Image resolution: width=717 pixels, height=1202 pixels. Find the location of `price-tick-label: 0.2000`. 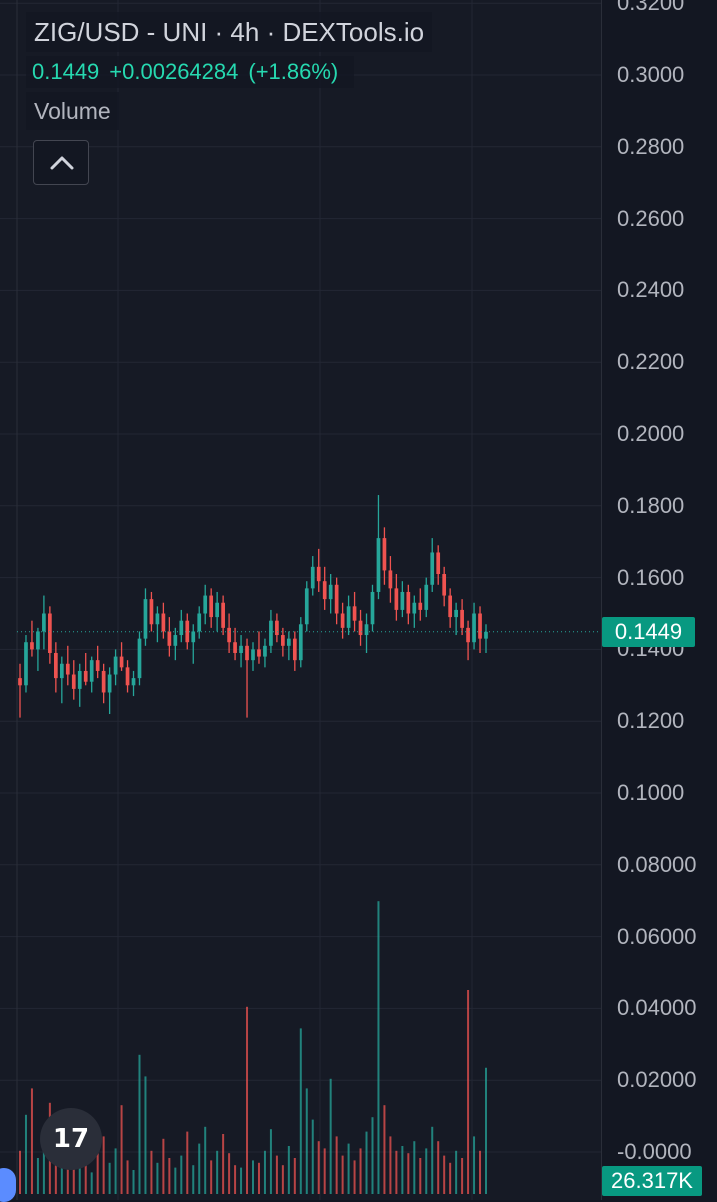

price-tick-label: 0.2000 is located at coordinates (651, 433).